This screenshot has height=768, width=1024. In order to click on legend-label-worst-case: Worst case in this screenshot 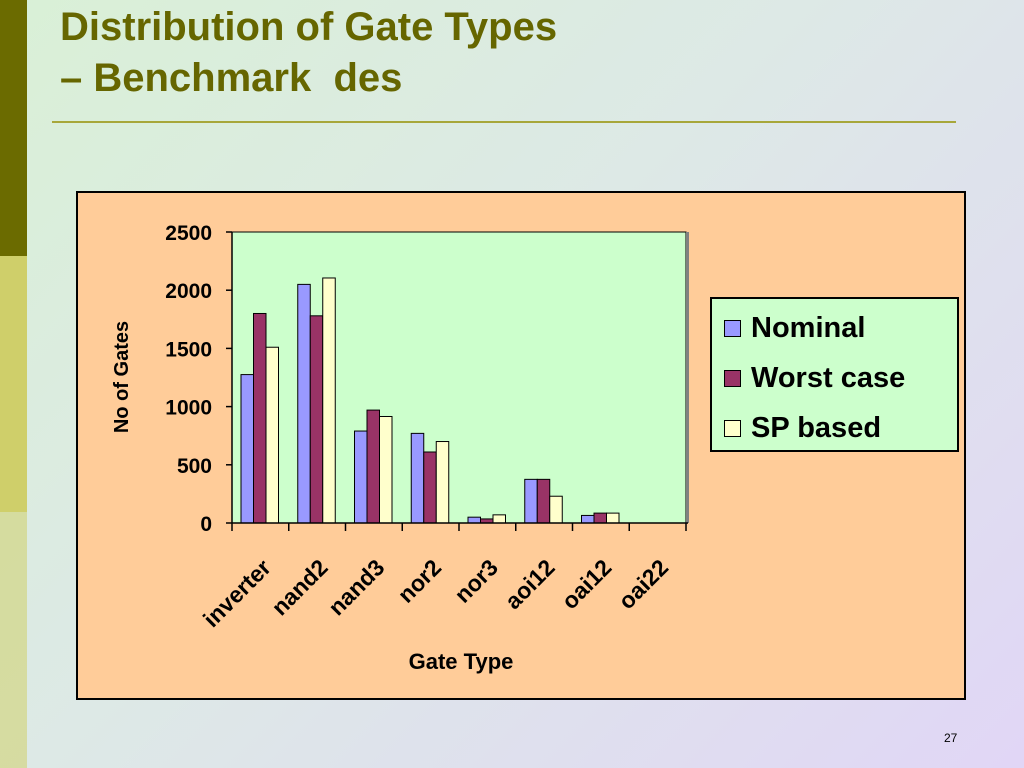, I will do `click(828, 377)`.